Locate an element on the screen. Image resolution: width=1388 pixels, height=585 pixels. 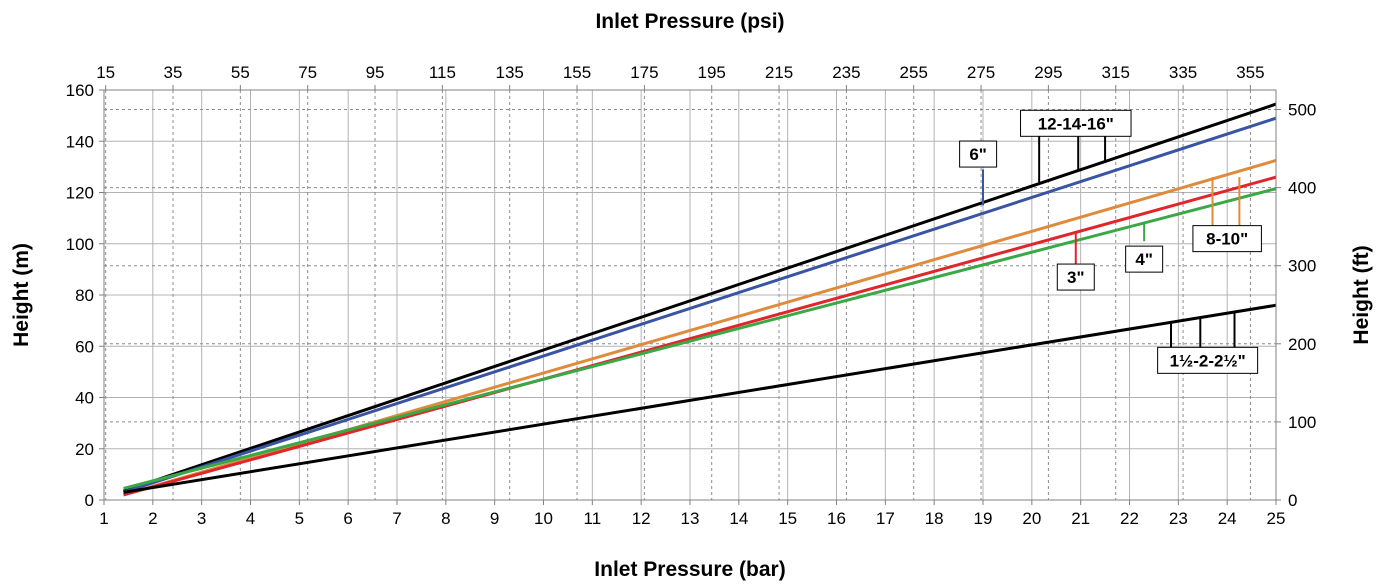
x2-tick-label: 135 is located at coordinates (510, 72).